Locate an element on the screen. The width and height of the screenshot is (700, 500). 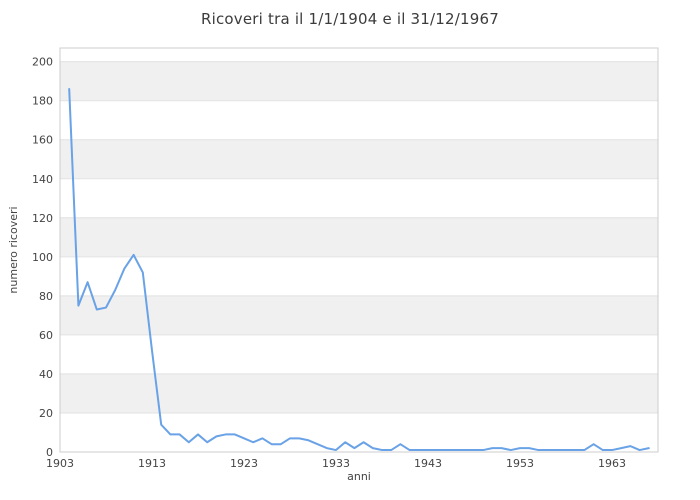
x-tick-label: 1903 is located at coordinates (60, 463).